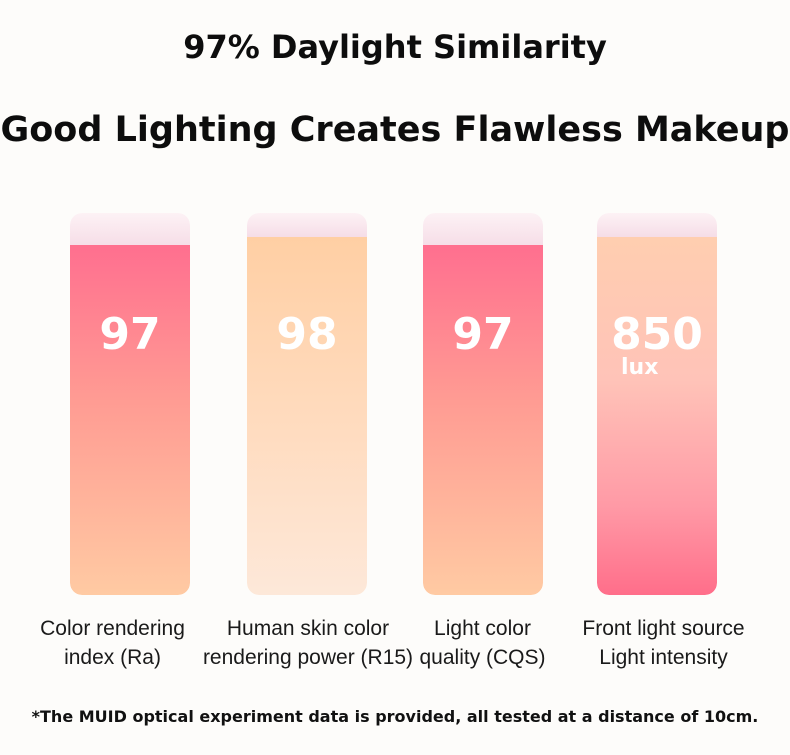 Image resolution: width=790 pixels, height=755 pixels. What do you see at coordinates (657, 334) in the screenshot?
I see `metric-value: 850` at bounding box center [657, 334].